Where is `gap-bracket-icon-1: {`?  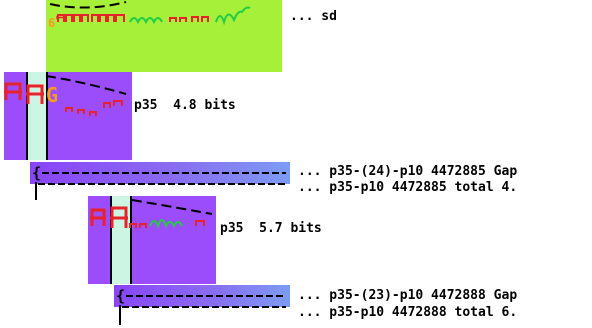 gap-bracket-icon-1: { is located at coordinates (159, 182).